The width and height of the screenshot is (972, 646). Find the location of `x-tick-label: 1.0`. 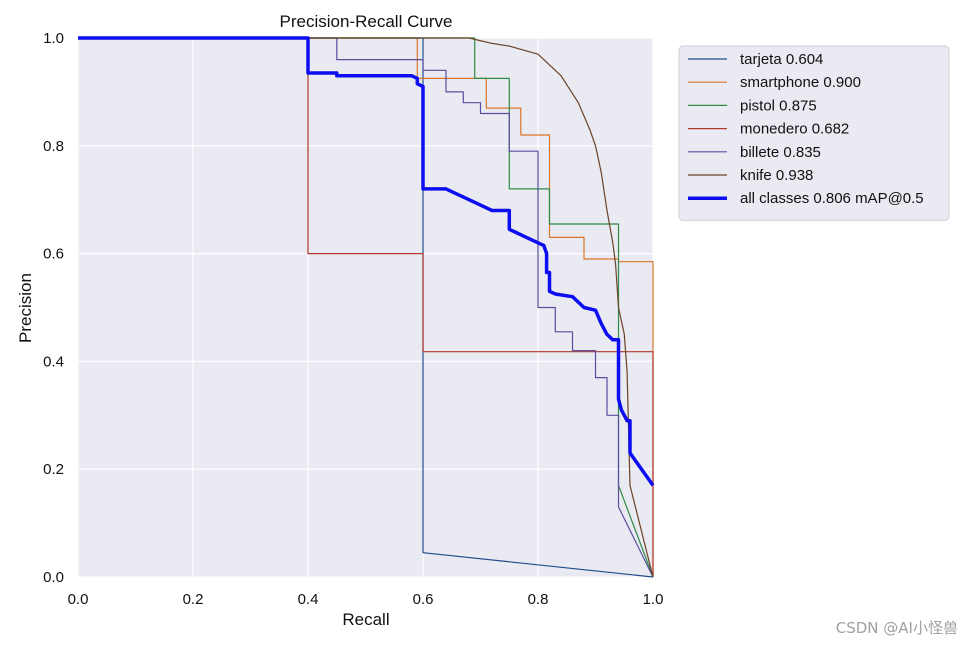

x-tick-label: 1.0 is located at coordinates (653, 599).